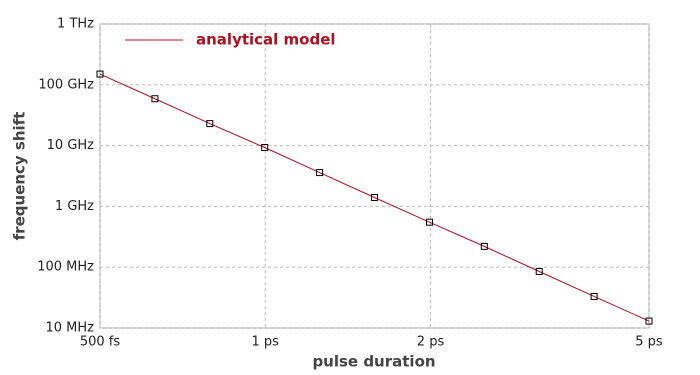  Describe the element at coordinates (71, 145) in the screenshot. I see `y-tick-label: 10 GHz` at that location.